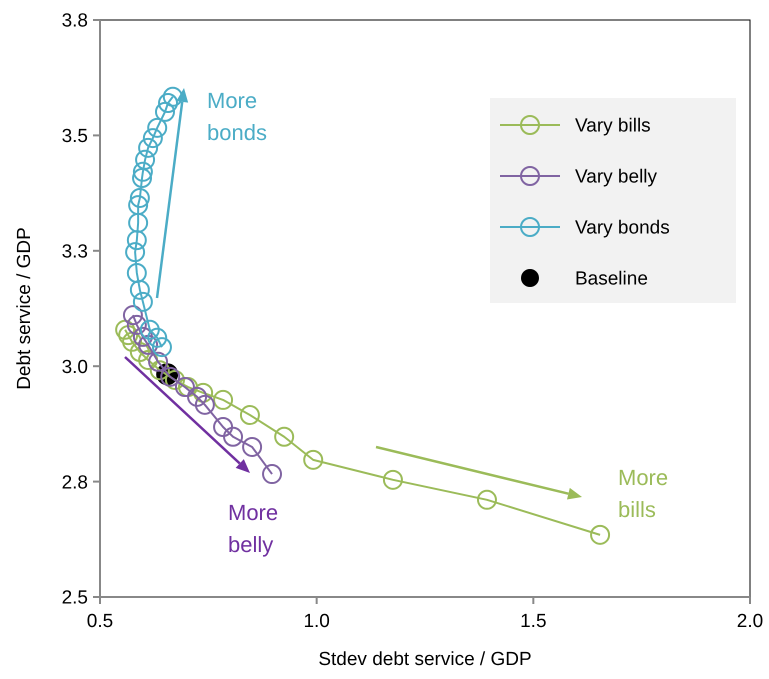  Describe the element at coordinates (75, 483) in the screenshot. I see `y-tick-label: 2.8` at that location.